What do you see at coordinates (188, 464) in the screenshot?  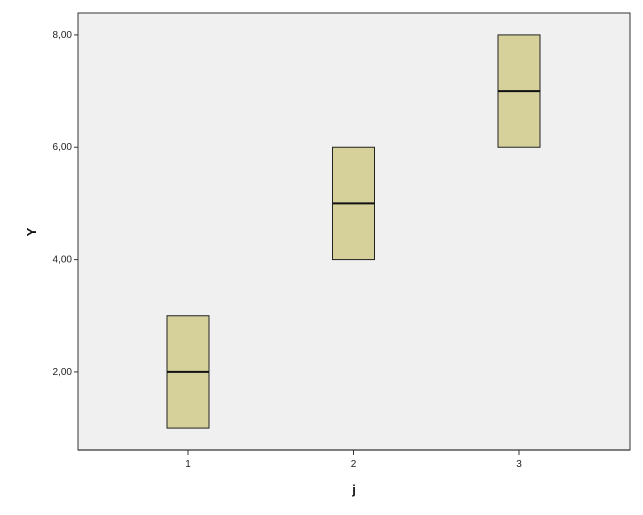 I see `x-tick-label: 1` at bounding box center [188, 464].